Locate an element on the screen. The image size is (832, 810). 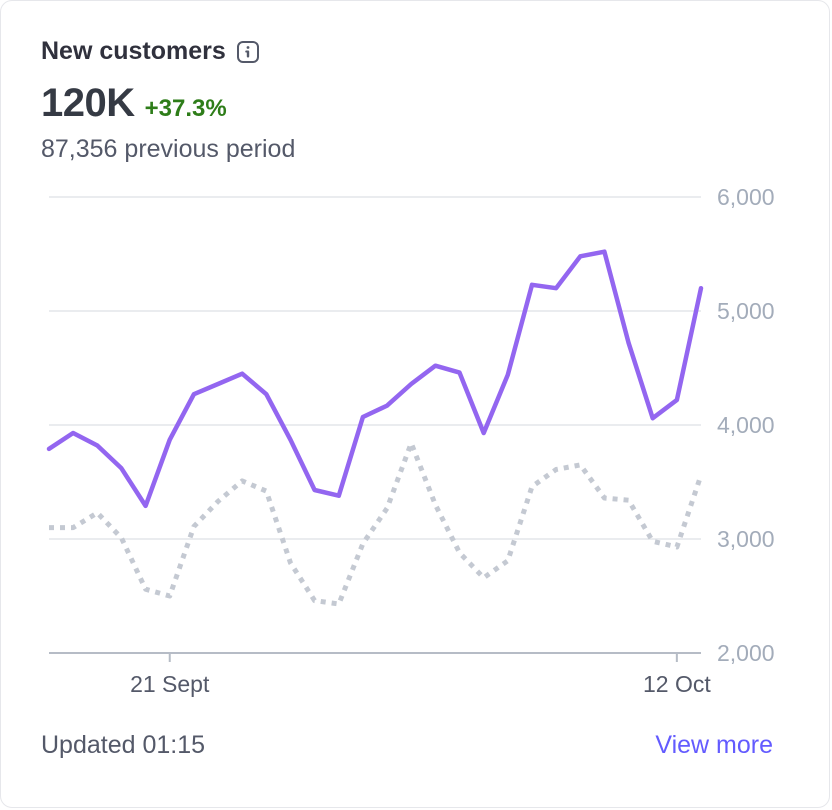
y-tick-label: 2,000 is located at coordinates (746, 653).